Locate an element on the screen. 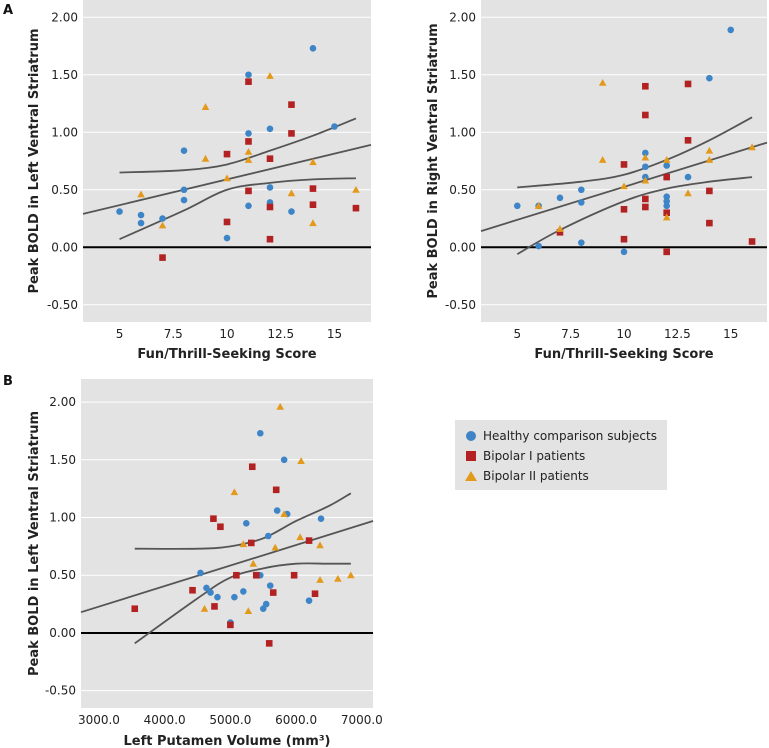  x-tick-label: 6000.0 is located at coordinates (296, 720).